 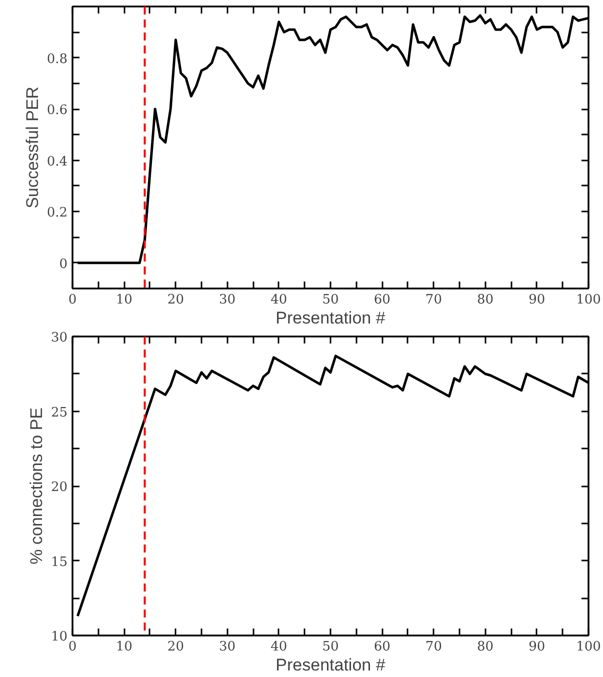 What do you see at coordinates (57, 110) in the screenshot?
I see `y-tick-label: 0.6` at bounding box center [57, 110].